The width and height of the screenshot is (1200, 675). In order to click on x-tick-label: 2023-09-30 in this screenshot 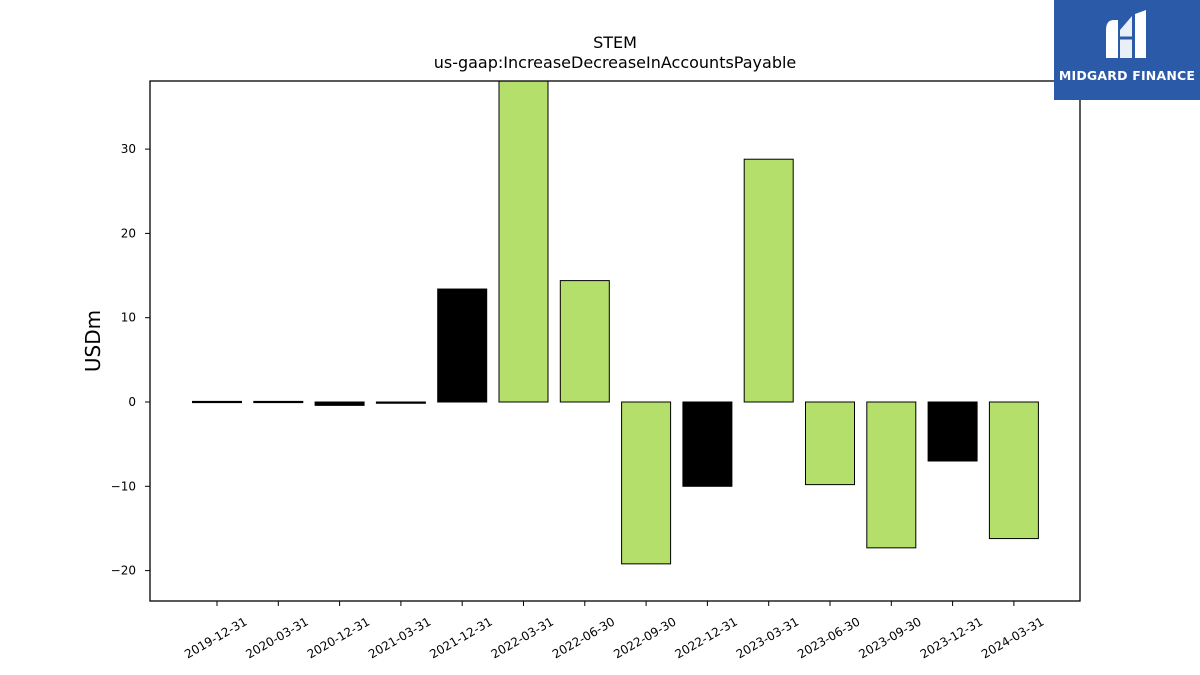, I will do `click(889, 637)`.